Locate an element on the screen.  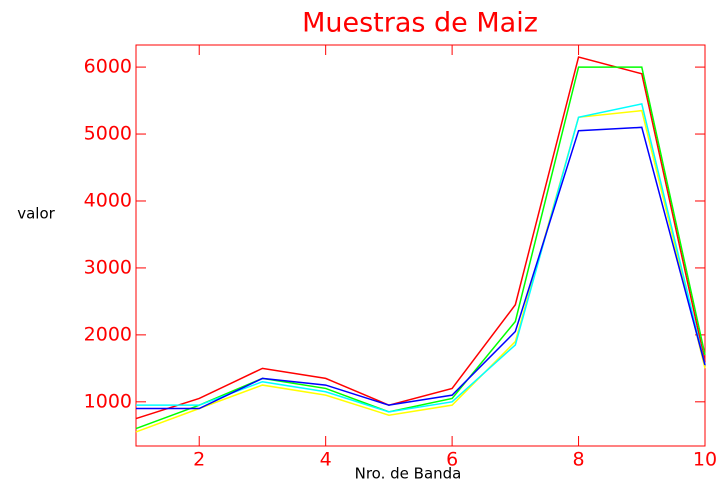
y-axis-label: valor is located at coordinates (36, 214).